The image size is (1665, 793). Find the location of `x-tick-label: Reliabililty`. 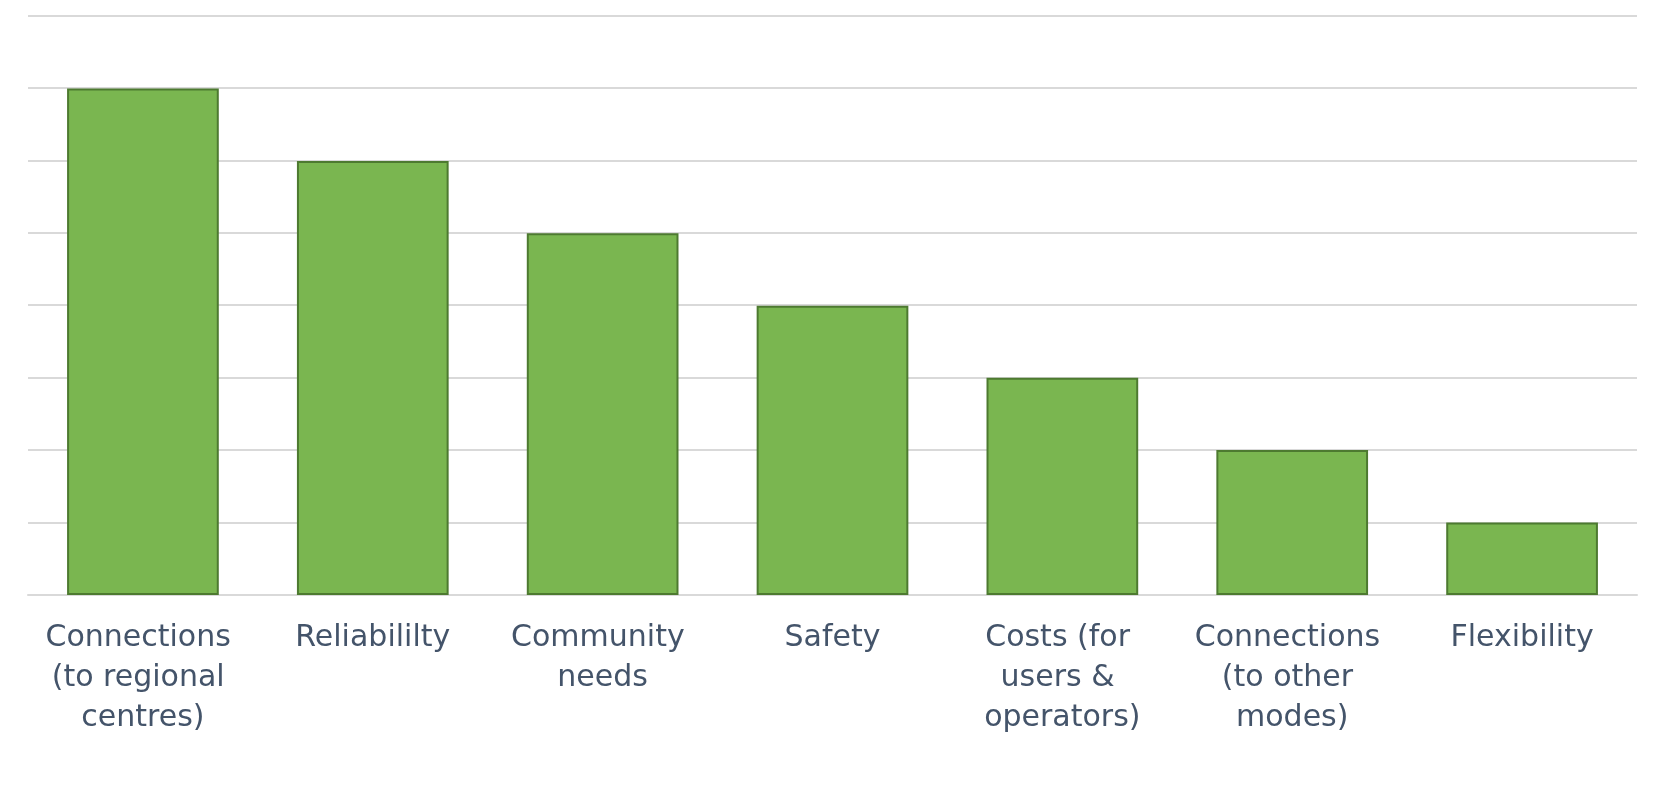

x-tick-label: Reliabililty is located at coordinates (373, 635).